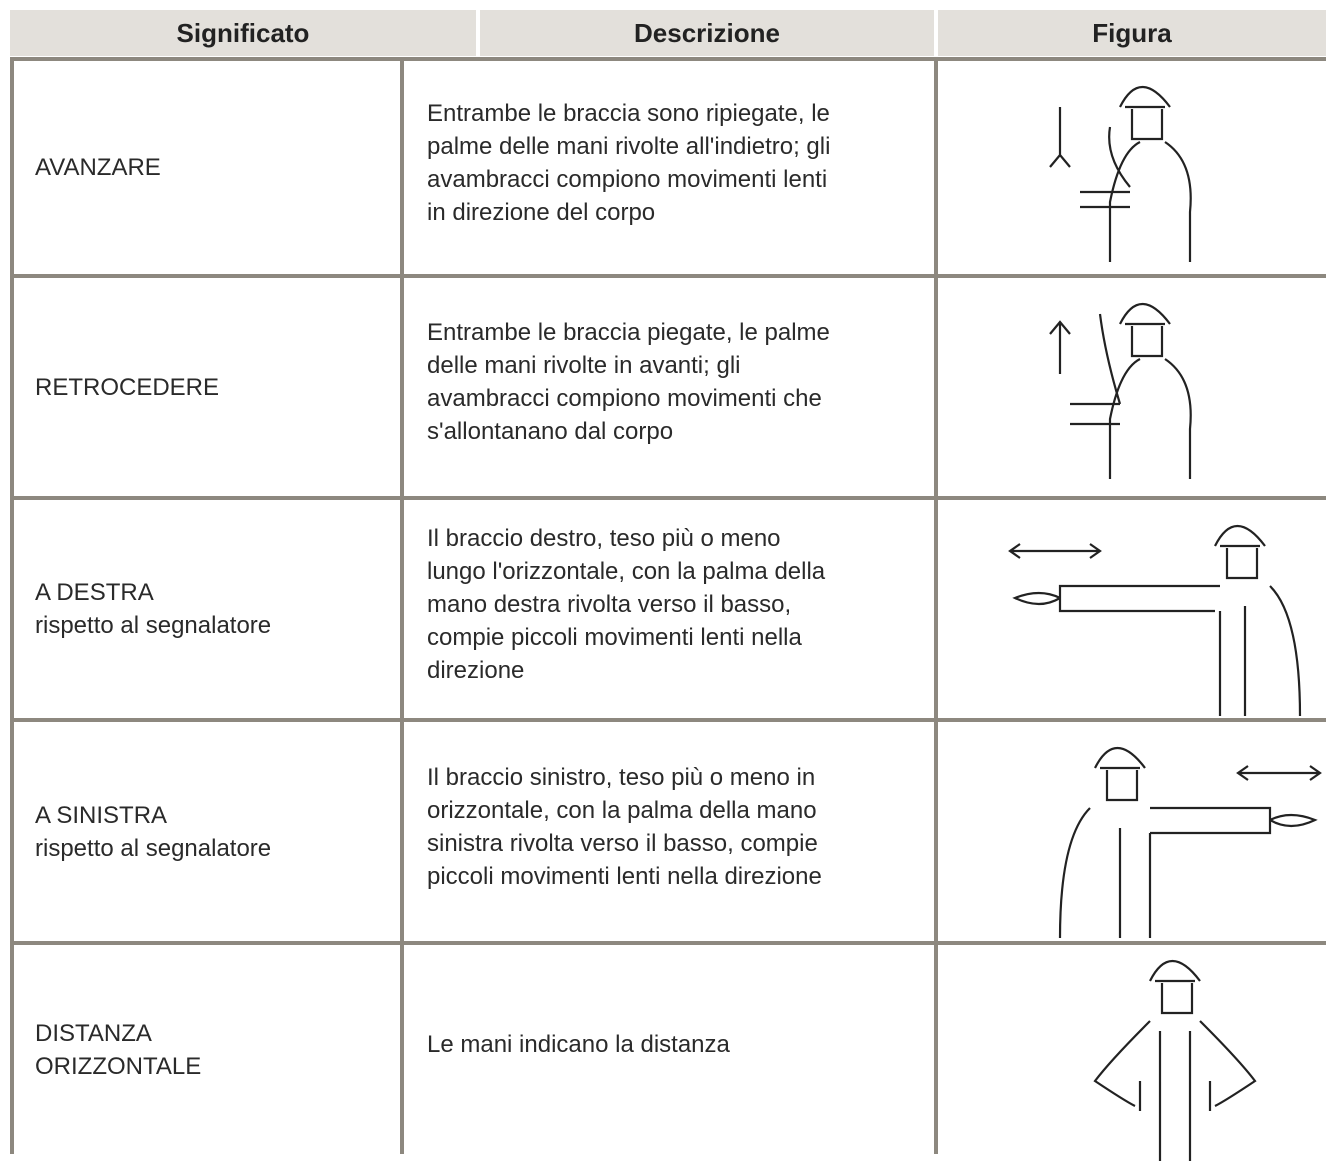 This screenshot has height=1161, width=1326. Describe the element at coordinates (93, 1033) in the screenshot. I see `meaning-text: DISTANZA` at that location.